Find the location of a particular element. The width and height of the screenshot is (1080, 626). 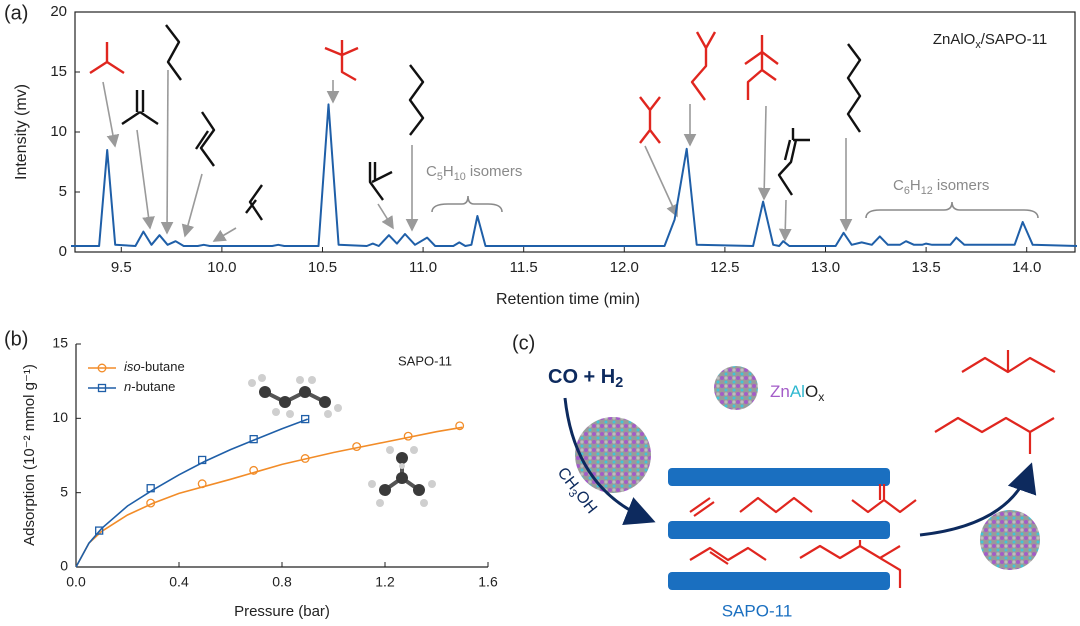

x-tick-label: 11.0 is located at coordinates (423, 267).